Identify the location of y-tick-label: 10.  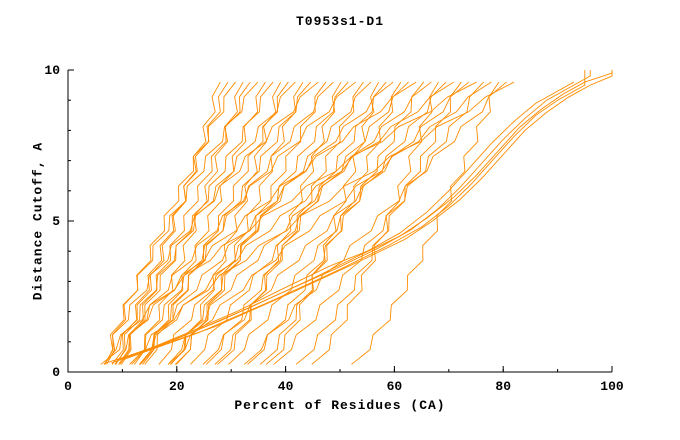
(52, 70).